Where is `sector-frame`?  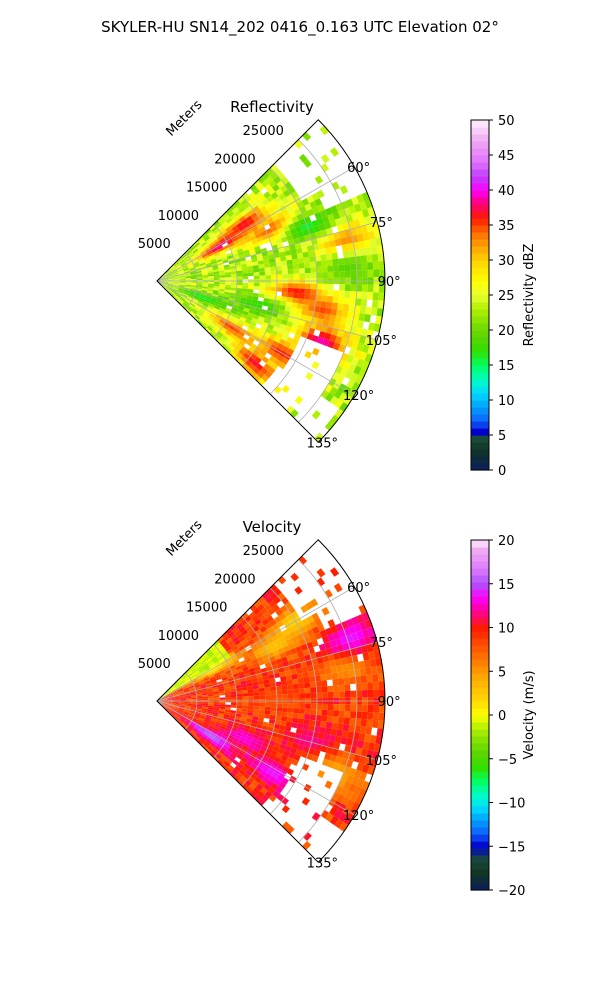
sector-frame is located at coordinates (271, 701).